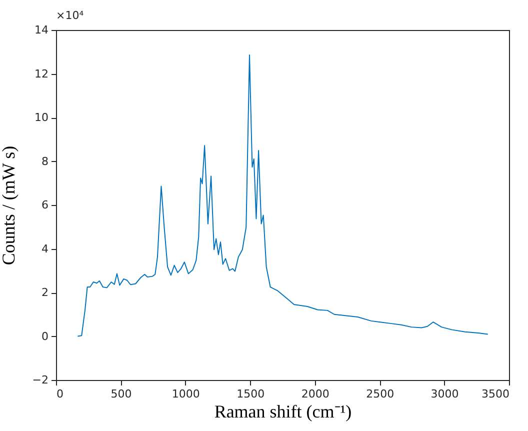 The height and width of the screenshot is (431, 528). I want to click on y-tick-label: 14, so click(41, 30).